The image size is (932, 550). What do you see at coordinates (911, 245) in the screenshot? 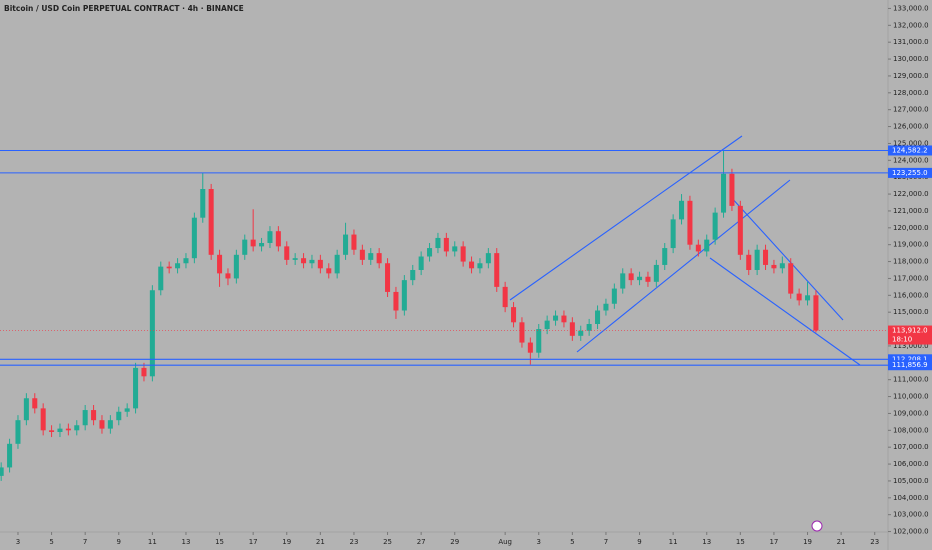
I see `y-tick-label: 119,000.0` at bounding box center [911, 245].